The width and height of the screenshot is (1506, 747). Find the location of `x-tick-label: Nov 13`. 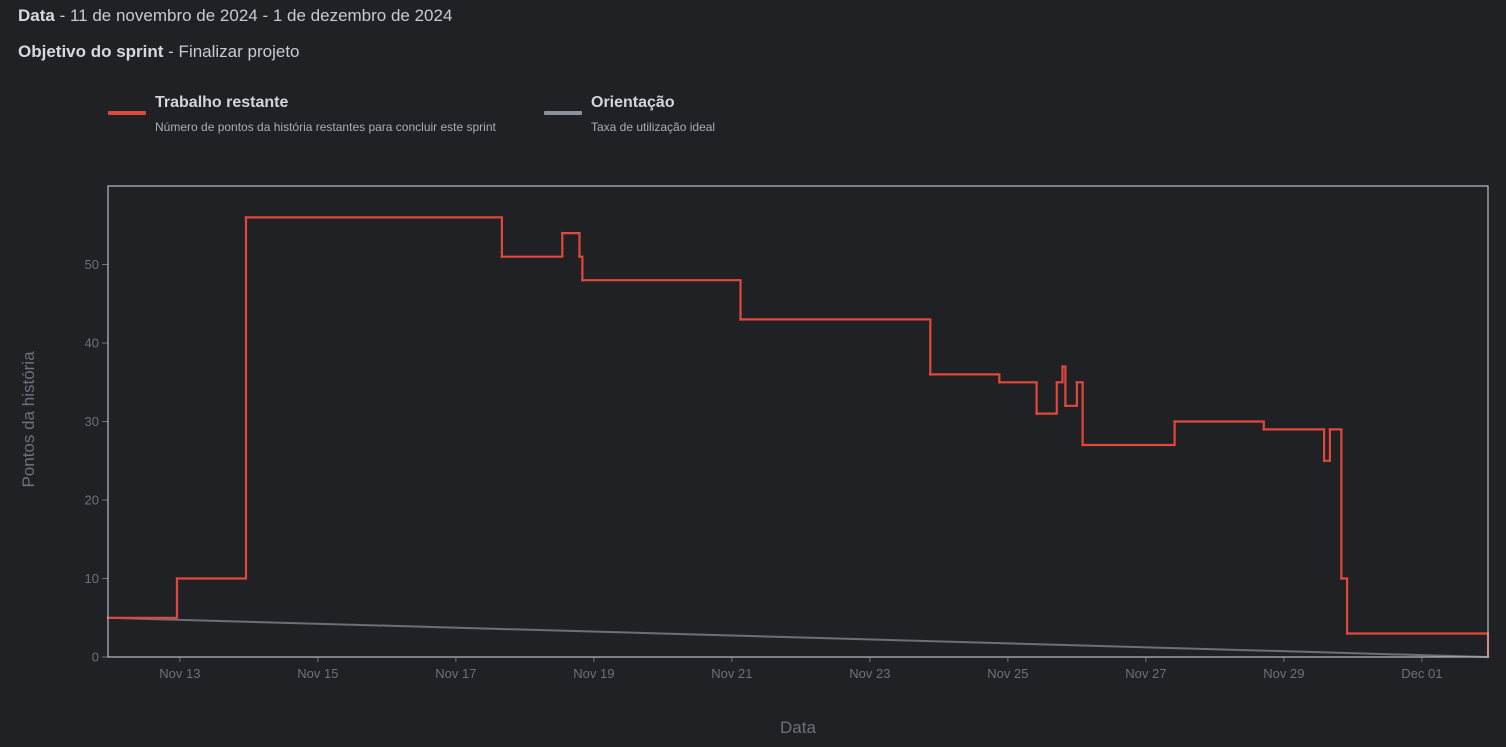

x-tick-label: Nov 13 is located at coordinates (179, 673).